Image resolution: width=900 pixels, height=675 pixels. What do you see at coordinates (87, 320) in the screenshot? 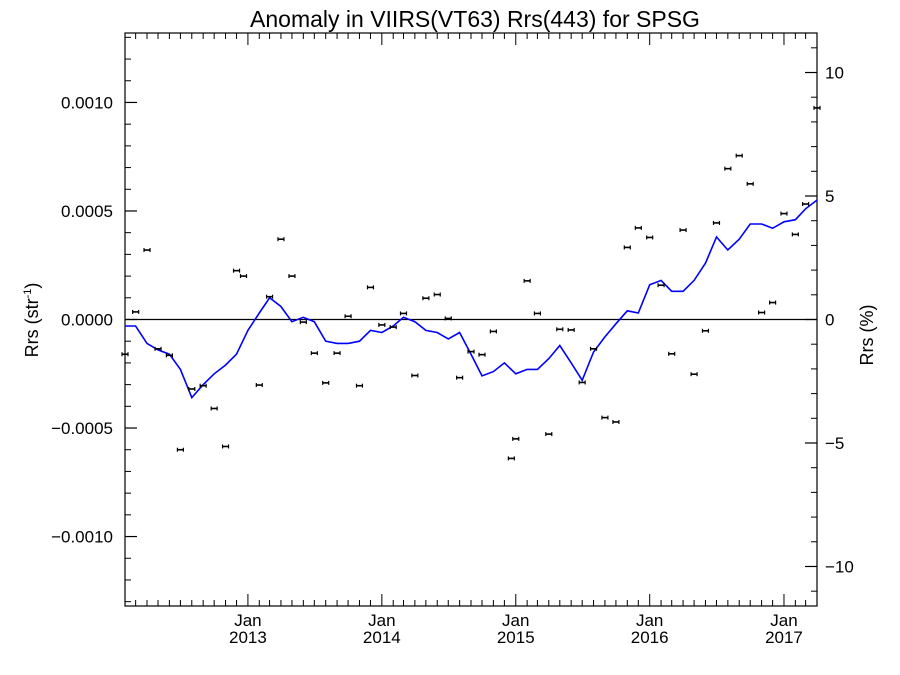
I see `left-tick-label: 0.0000` at bounding box center [87, 320].